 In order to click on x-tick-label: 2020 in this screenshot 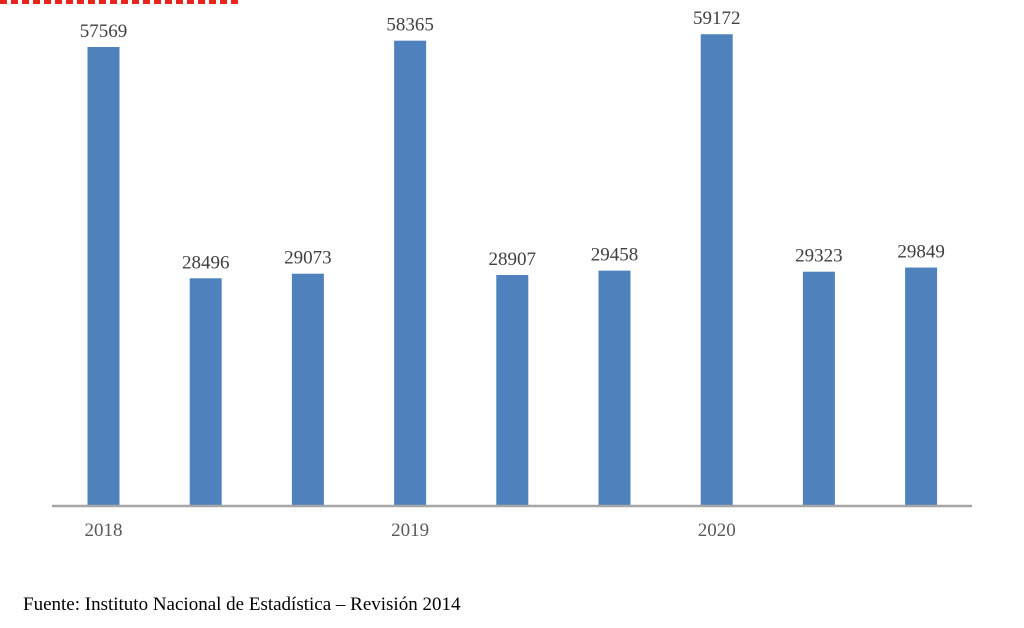, I will do `click(717, 530)`.